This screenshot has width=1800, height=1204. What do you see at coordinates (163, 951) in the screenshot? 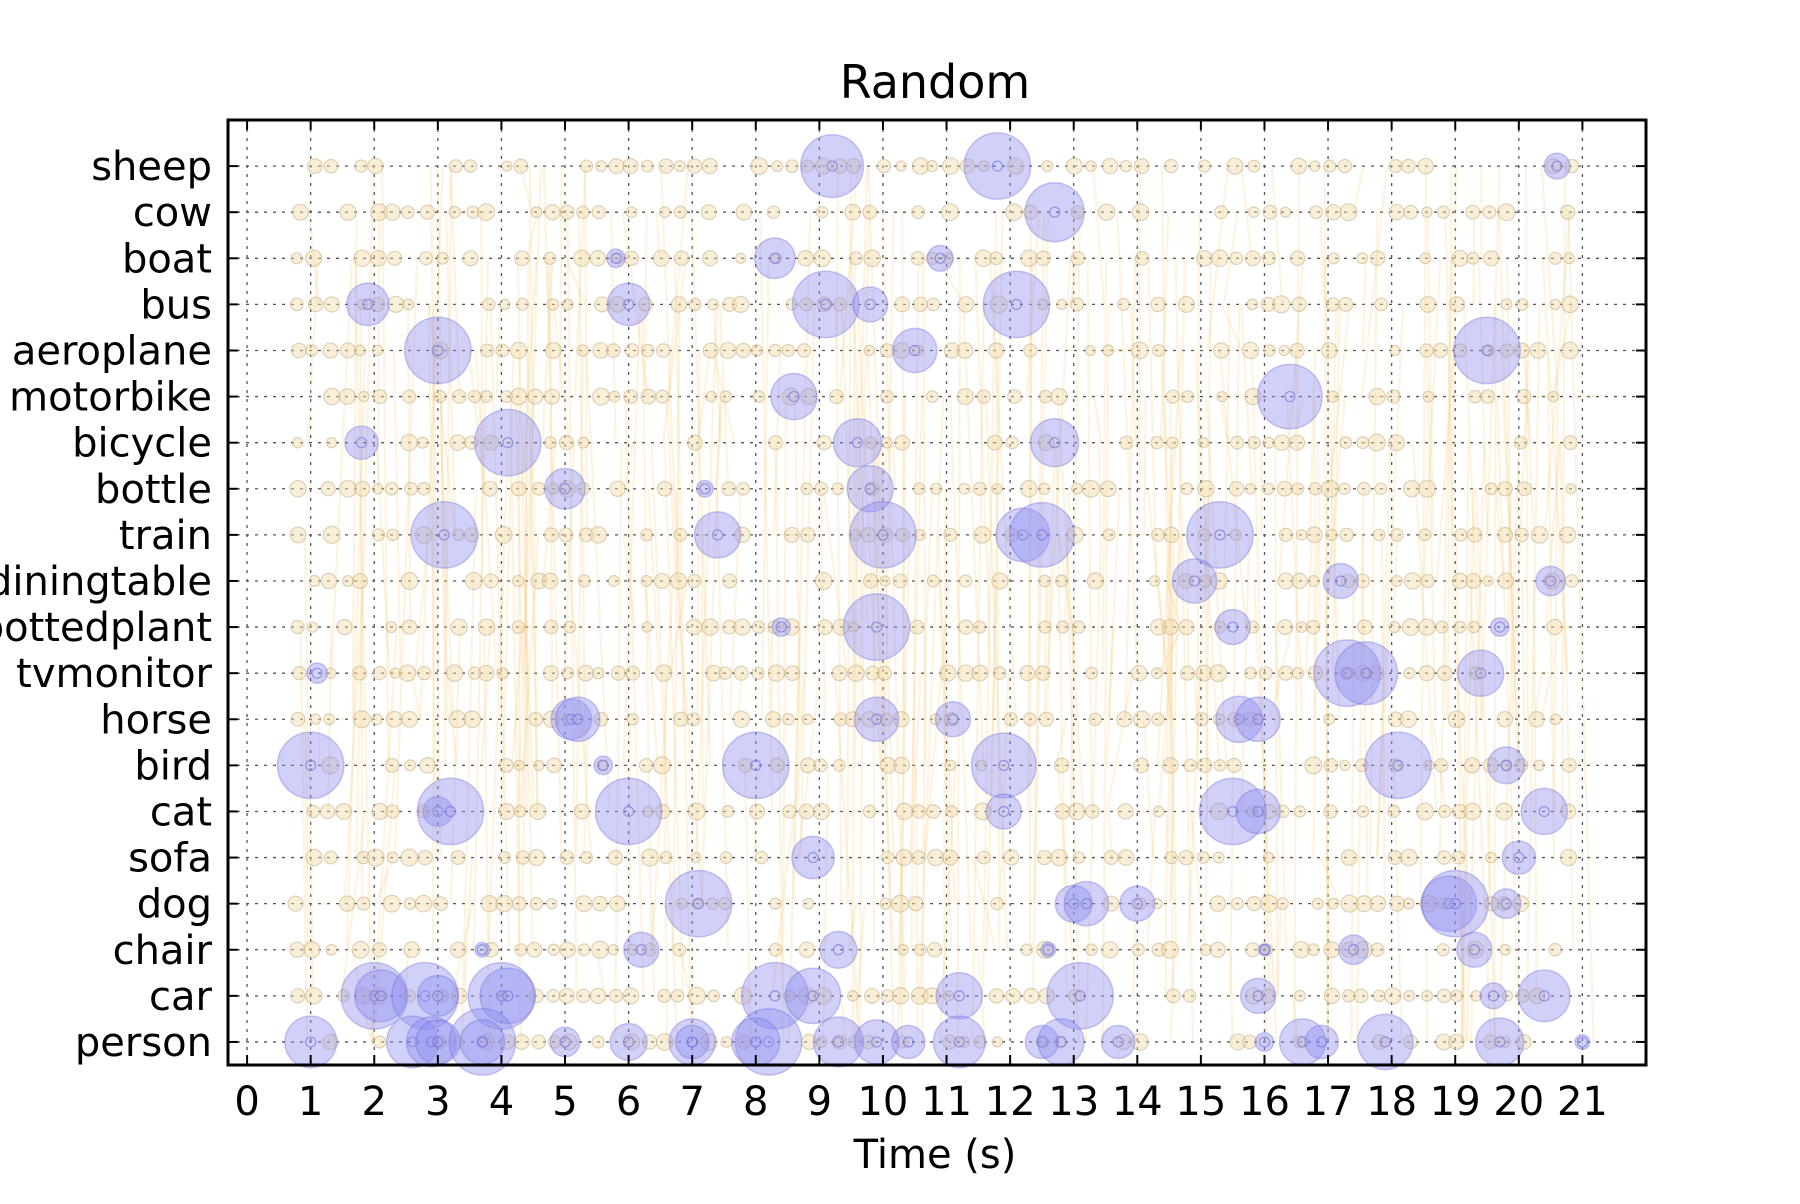
I see `y-tick-label: chair` at bounding box center [163, 951].